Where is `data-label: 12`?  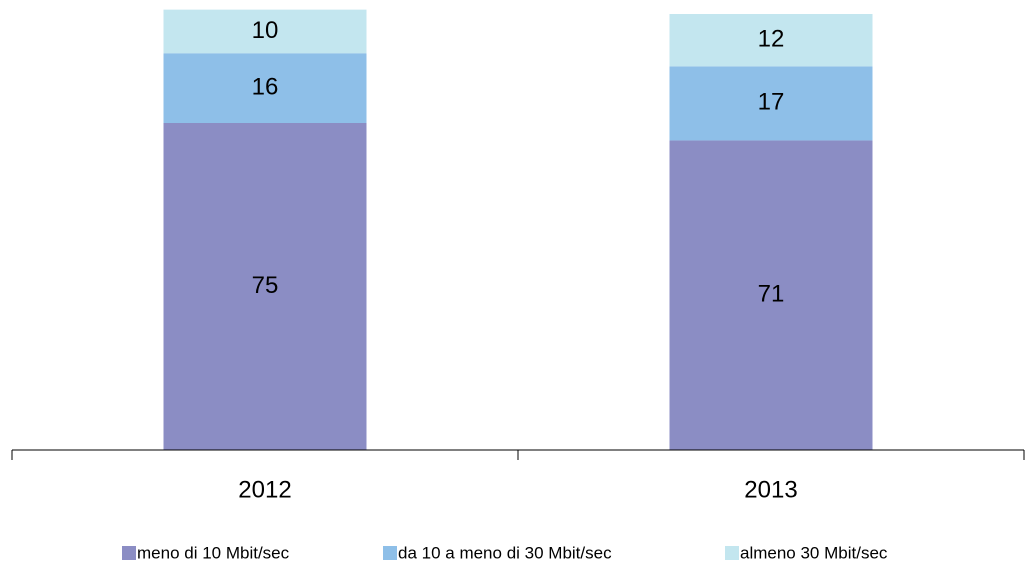
data-label: 12 is located at coordinates (771, 39).